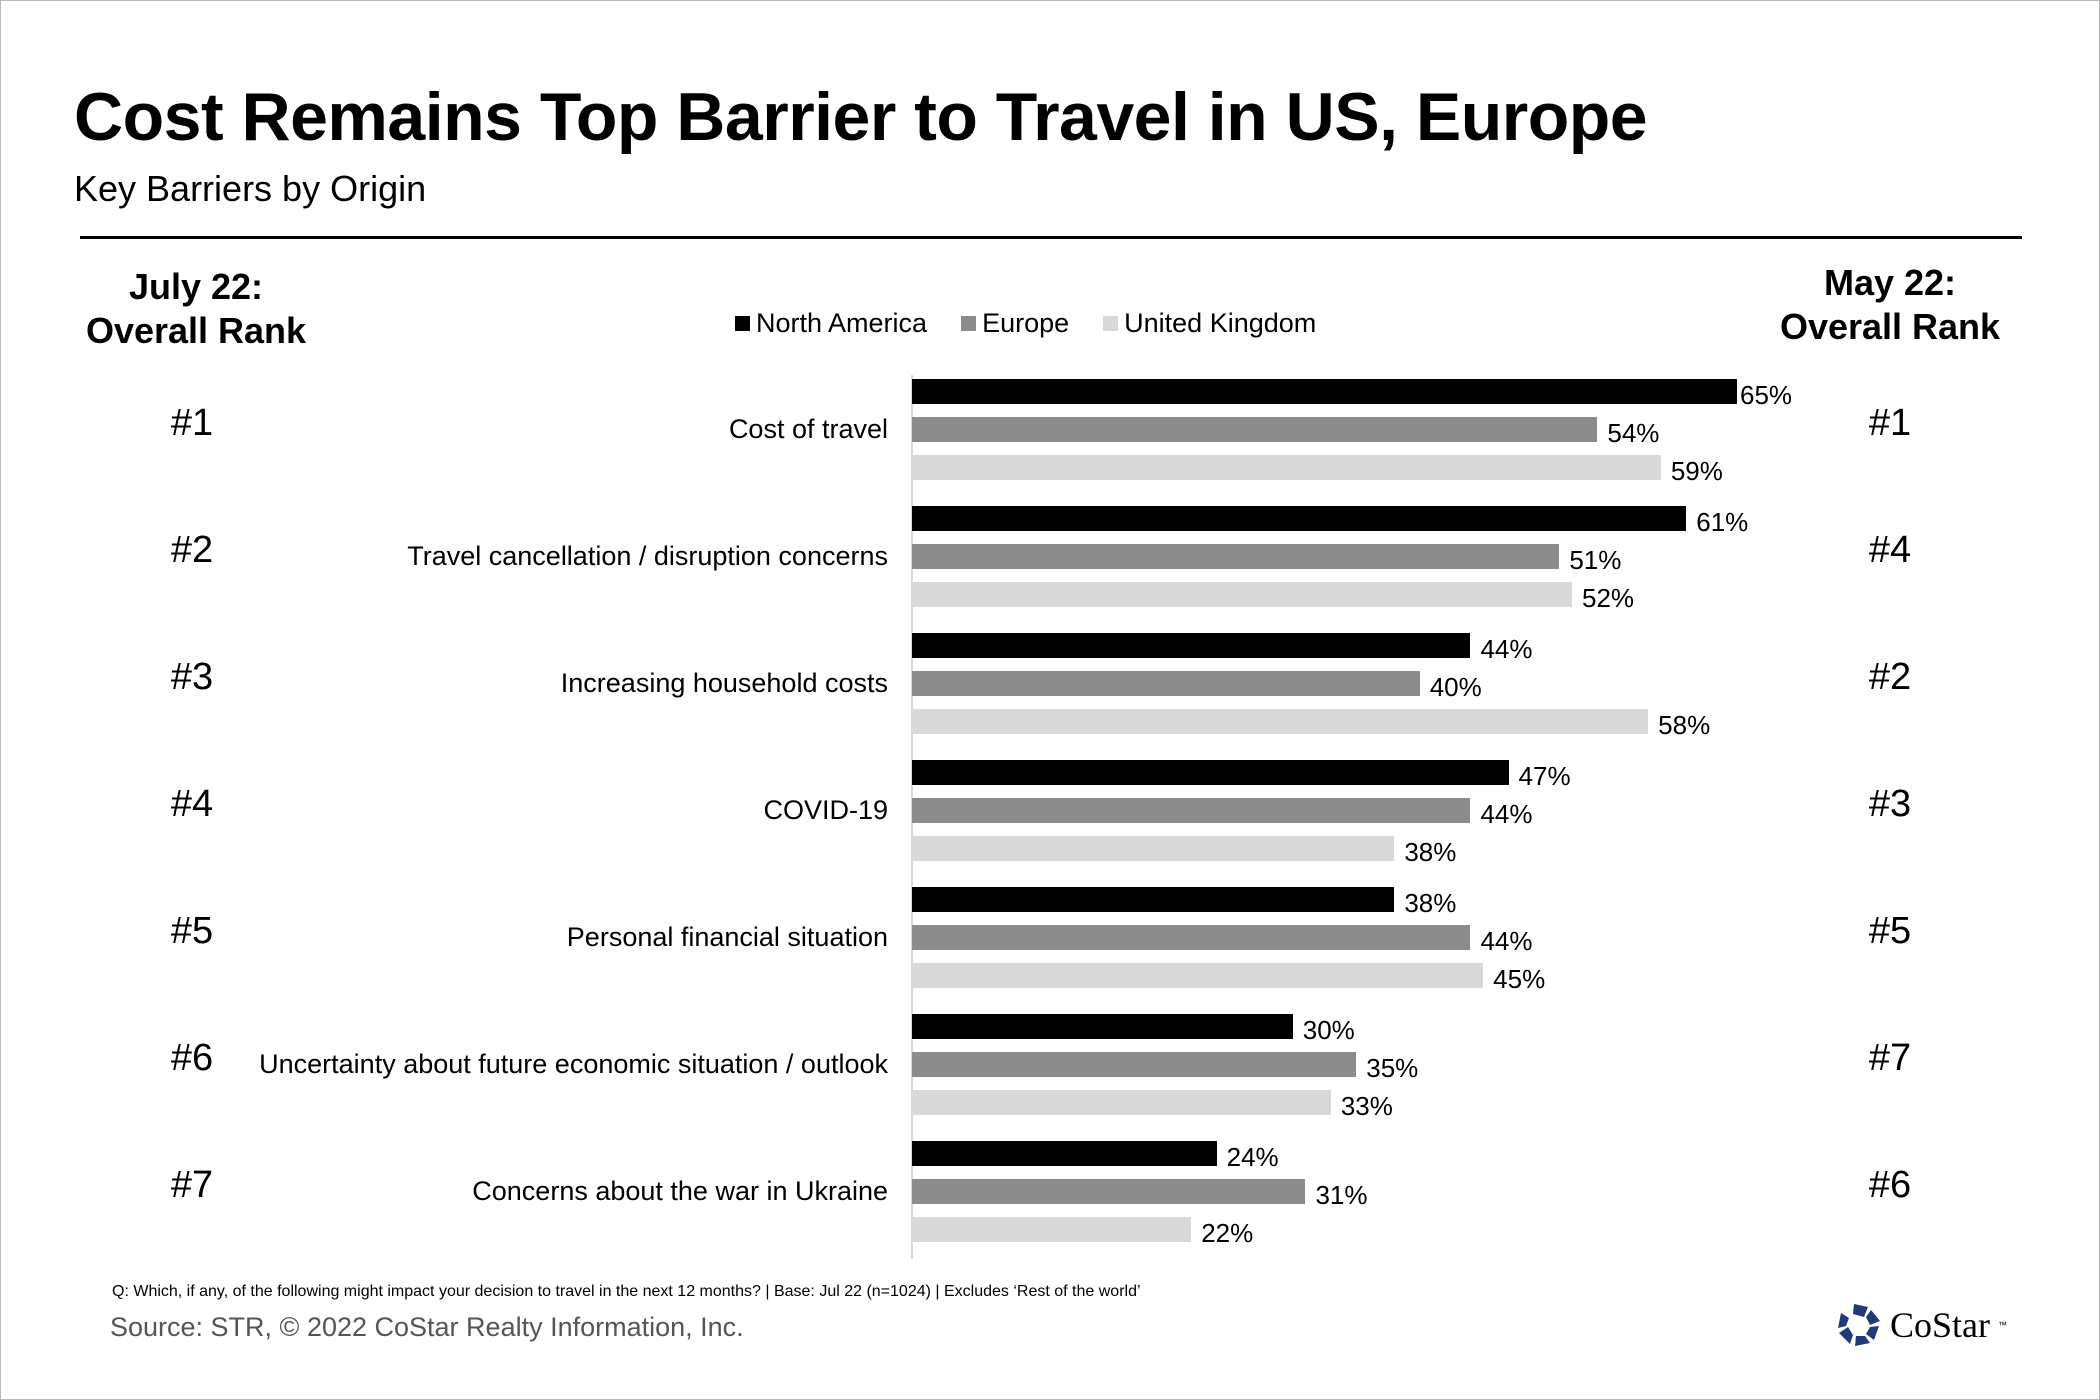  I want to click on data-label: 65%, so click(1766, 395).